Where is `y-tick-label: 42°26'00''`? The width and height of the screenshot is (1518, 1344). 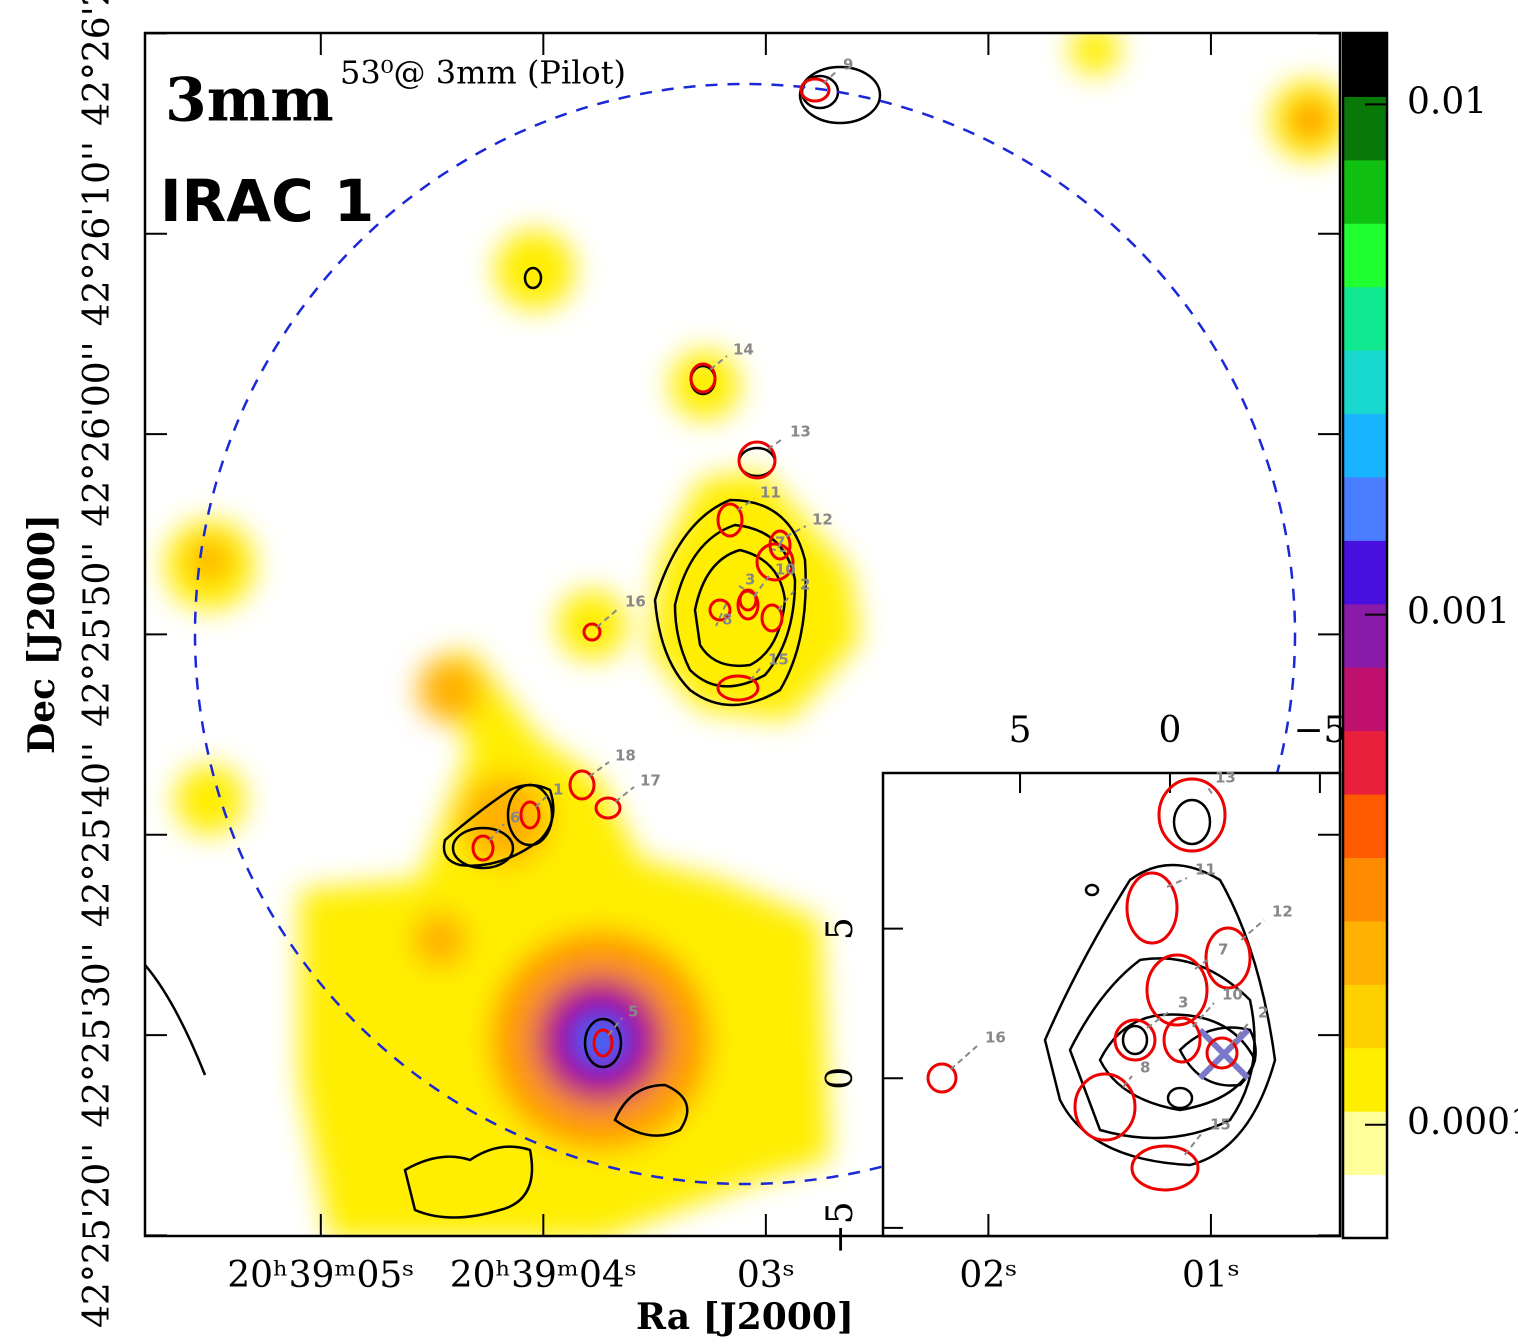 y-tick-label: 42°26'00'' is located at coordinates (97, 434).